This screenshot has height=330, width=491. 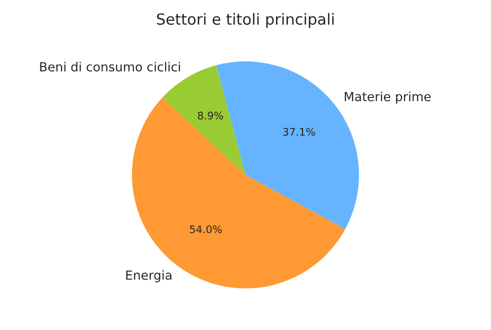 What do you see at coordinates (206, 229) in the screenshot?
I see `data-label: 54.0%` at bounding box center [206, 229].